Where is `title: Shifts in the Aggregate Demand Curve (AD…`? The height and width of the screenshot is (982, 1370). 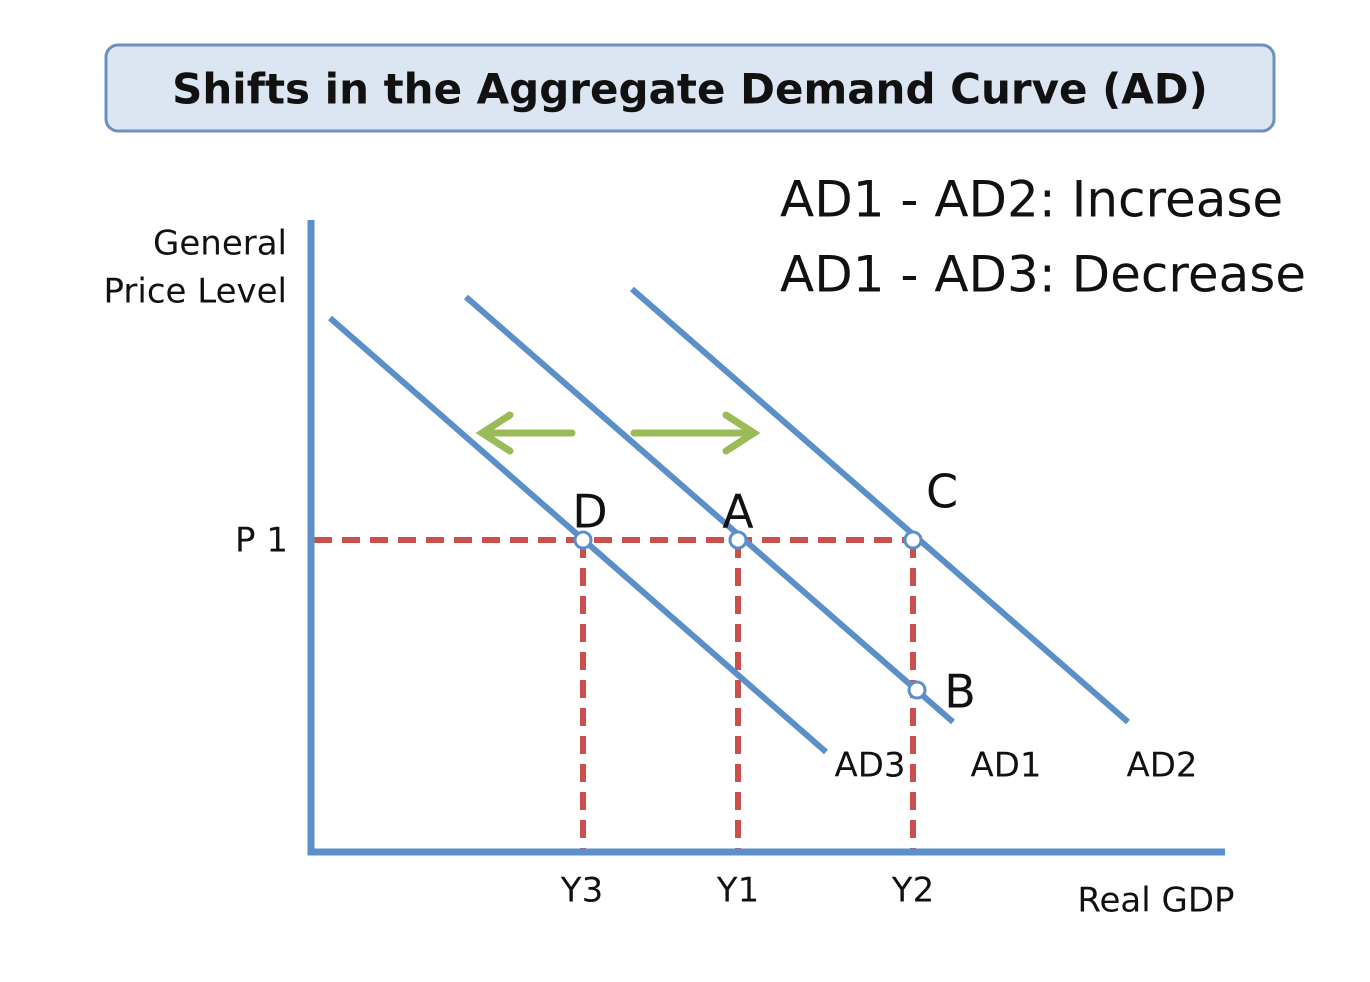
title: Shifts in the Aggregate Demand Curve (AD… is located at coordinates (690, 89).